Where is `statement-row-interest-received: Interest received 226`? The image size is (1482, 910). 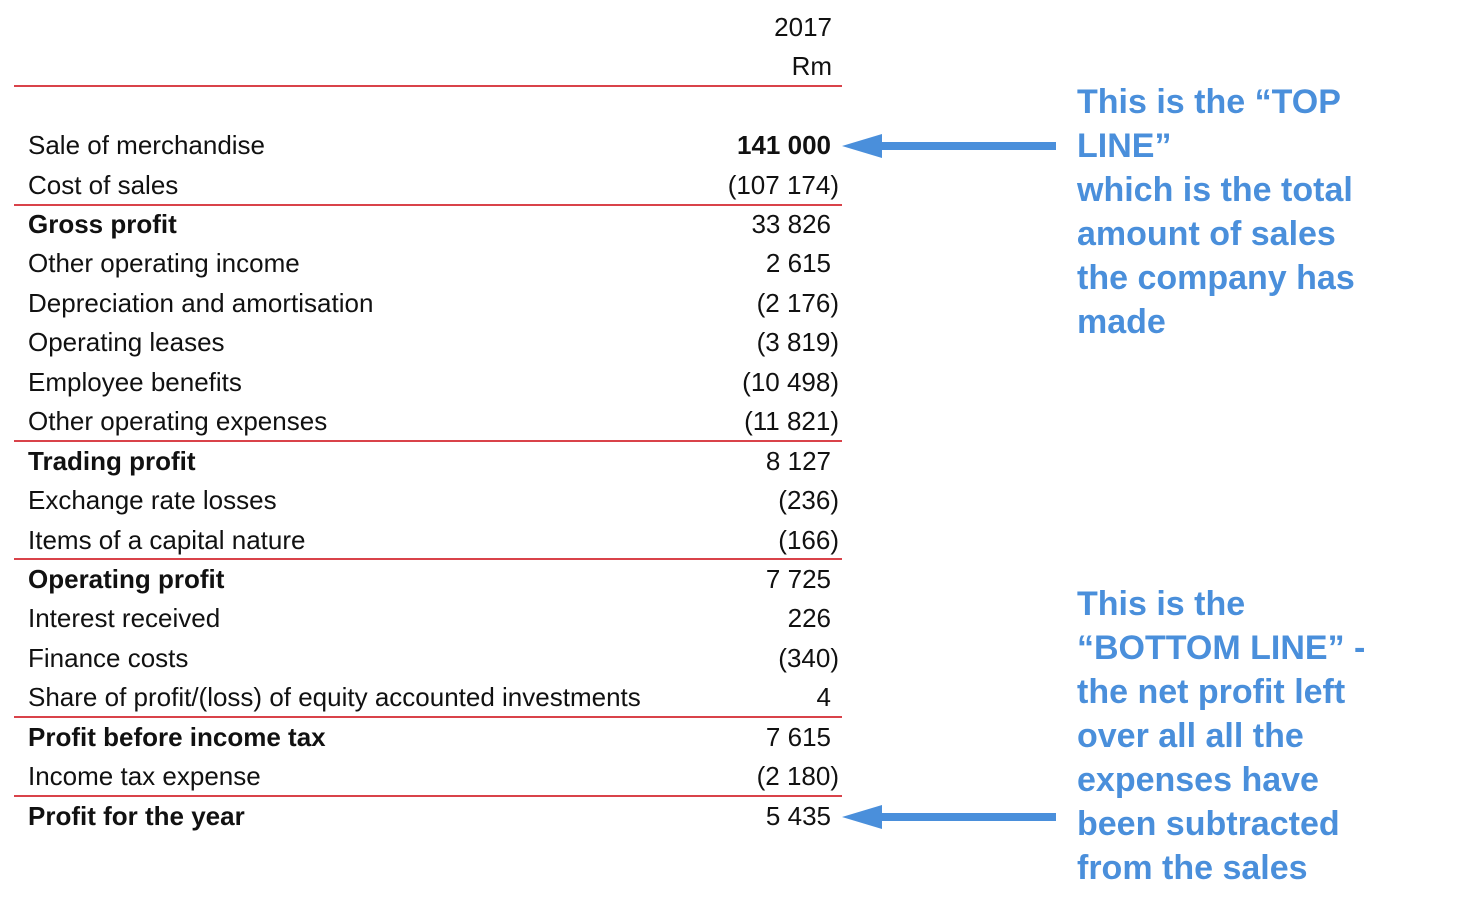 statement-row-interest-received: Interest received 226 is located at coordinates (430, 618).